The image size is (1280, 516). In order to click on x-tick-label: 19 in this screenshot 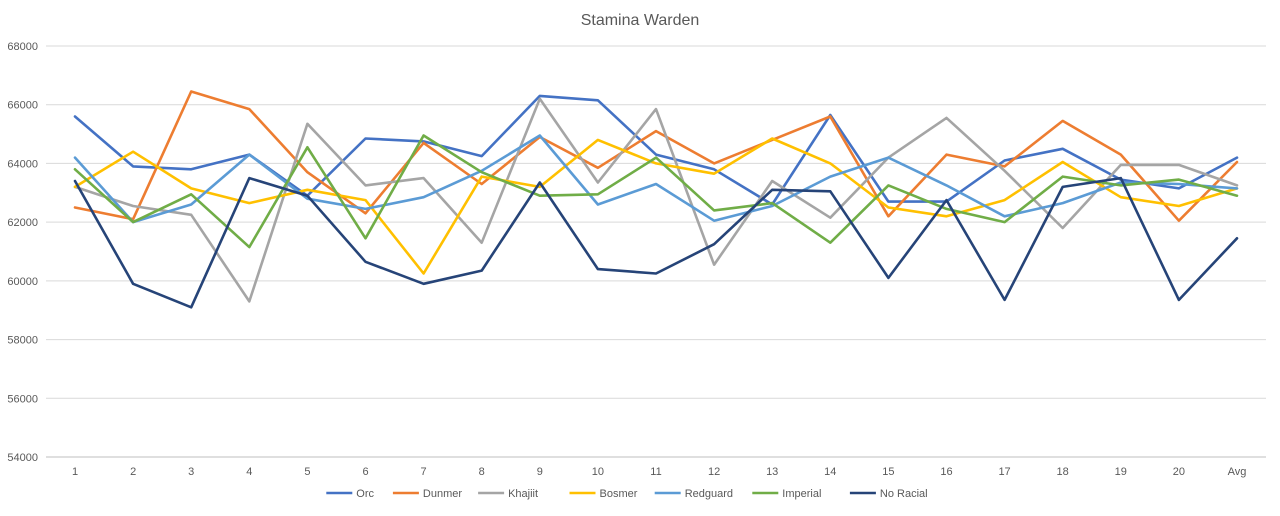, I will do `click(1121, 472)`.